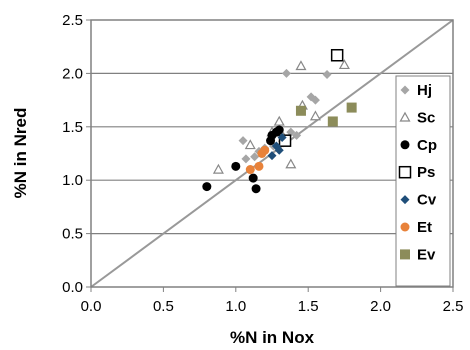 The image size is (470, 350). Describe the element at coordinates (235, 306) in the screenshot. I see `x-tick-label: 1.0` at that location.